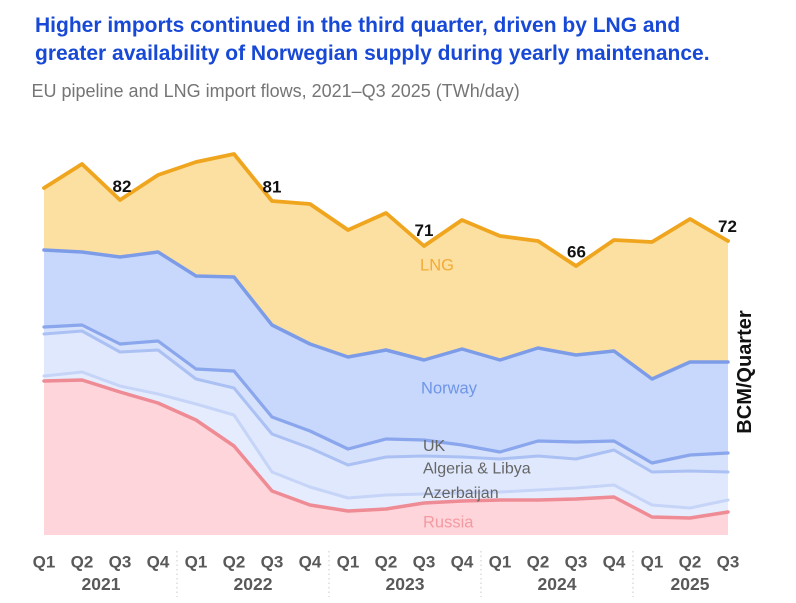 Image resolution: width=796 pixels, height=603 pixels. Describe the element at coordinates (101, 584) in the screenshot. I see `svg-text: 2021` at that location.